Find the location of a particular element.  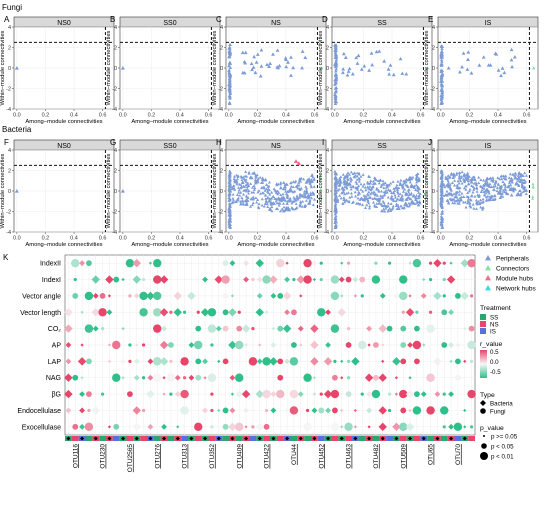

points is located at coordinates (122, 68).